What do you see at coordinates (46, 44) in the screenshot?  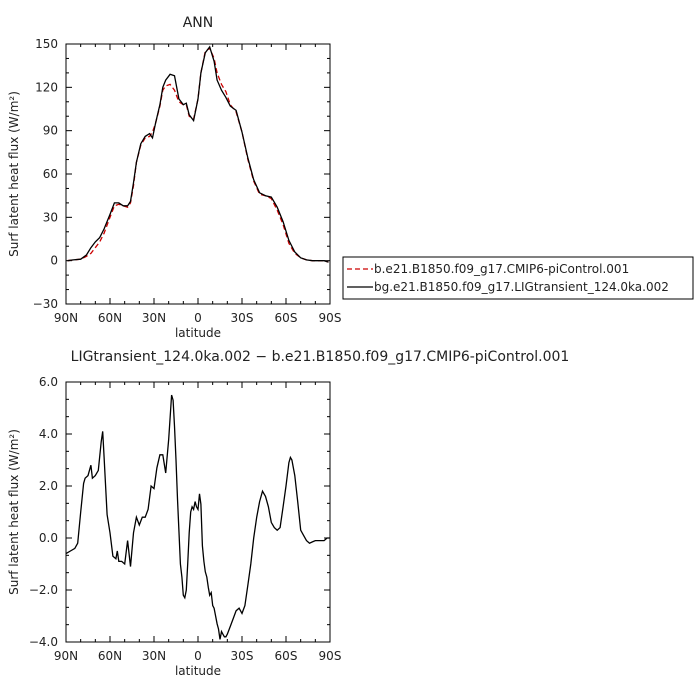 I see `y-tick-label: 150` at bounding box center [46, 44].